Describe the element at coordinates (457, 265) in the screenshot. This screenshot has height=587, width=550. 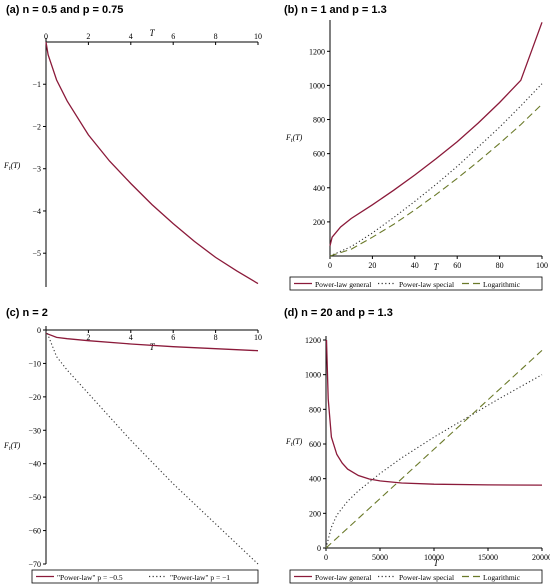
I see `x-tick-label: 60` at that location.